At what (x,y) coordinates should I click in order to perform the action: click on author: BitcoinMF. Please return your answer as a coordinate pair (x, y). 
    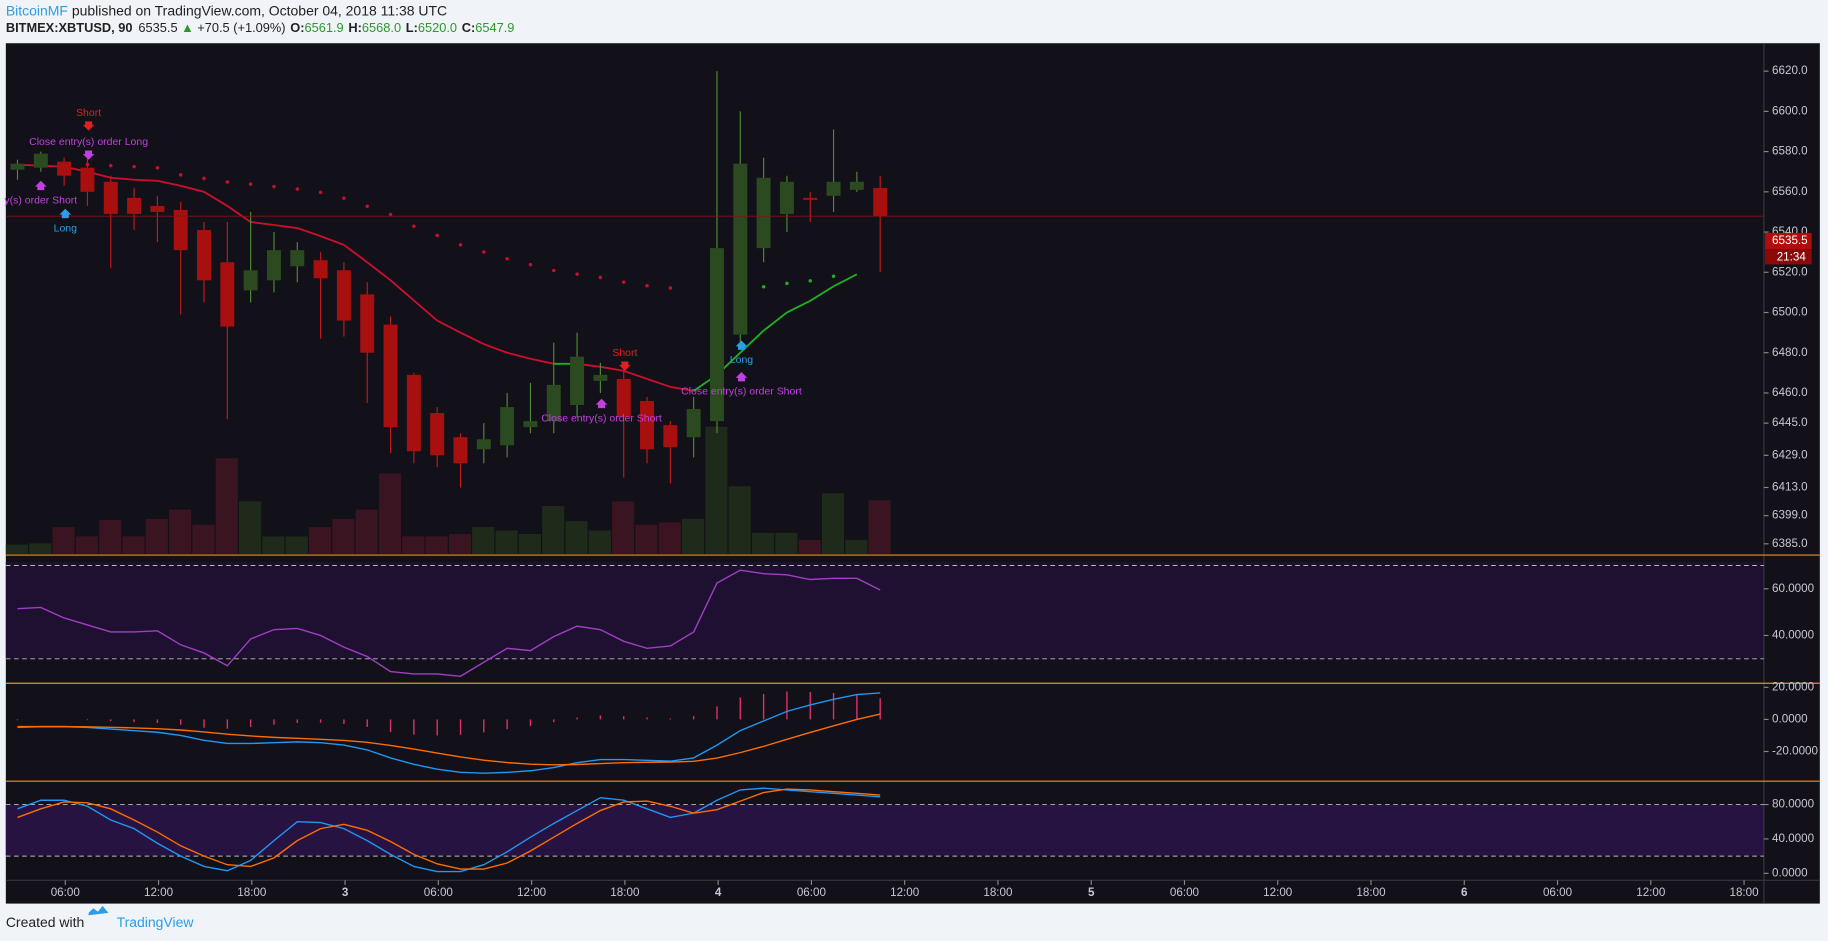
    Looking at the image, I should click on (37, 10).